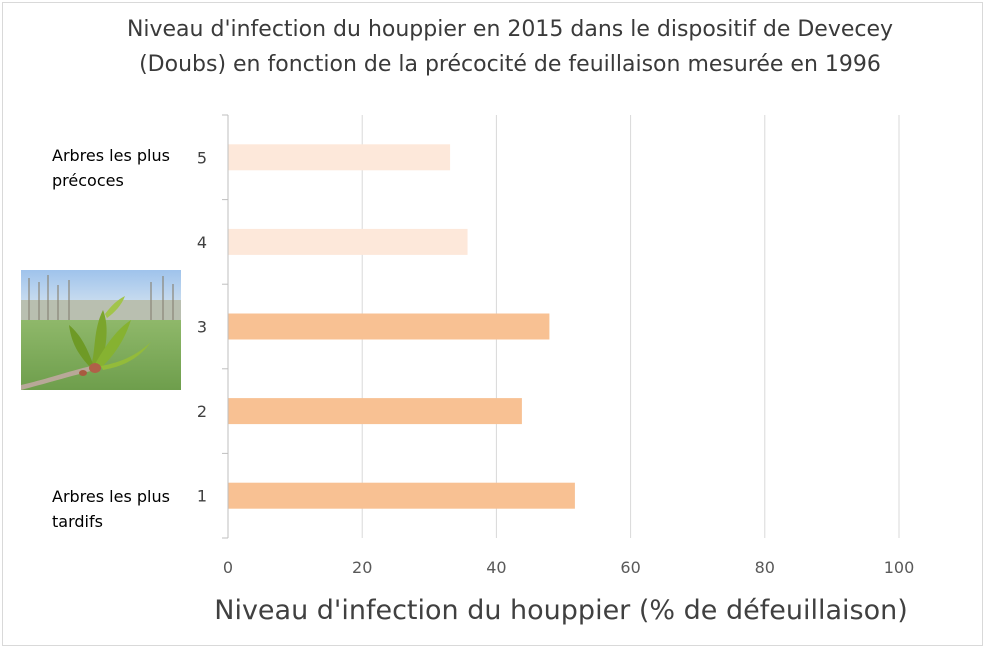  What do you see at coordinates (496, 567) in the screenshot?
I see `x-tick-label-40: 40` at bounding box center [496, 567].